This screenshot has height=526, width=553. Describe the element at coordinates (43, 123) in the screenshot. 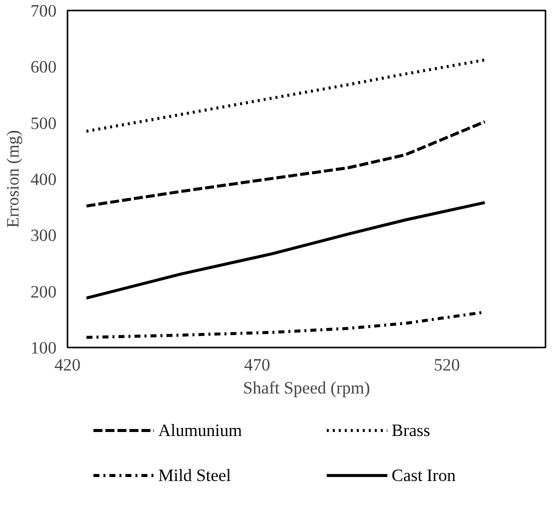

I see `y-tick-label: 500` at that location.